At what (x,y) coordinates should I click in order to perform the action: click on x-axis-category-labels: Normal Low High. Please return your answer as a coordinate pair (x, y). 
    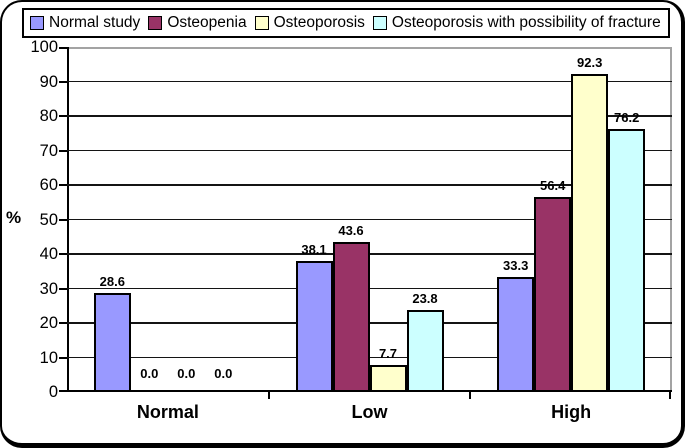
    Looking at the image, I should click on (369, 412).